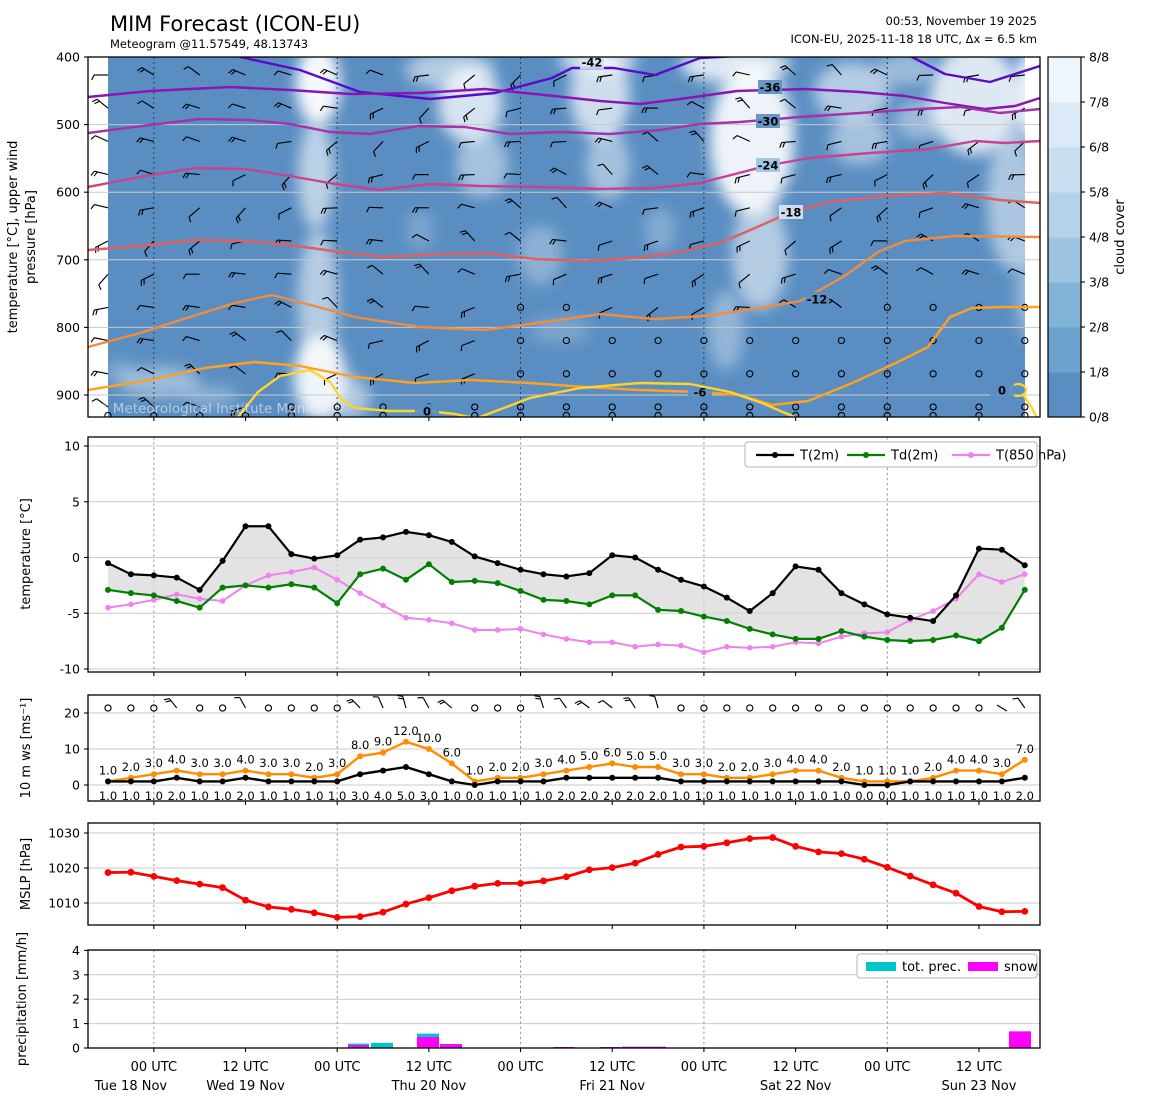 The height and width of the screenshot is (1105, 1155). What do you see at coordinates (26, 554) in the screenshot?
I see `temp-panel-ylabel: temperature [°C]` at bounding box center [26, 554].